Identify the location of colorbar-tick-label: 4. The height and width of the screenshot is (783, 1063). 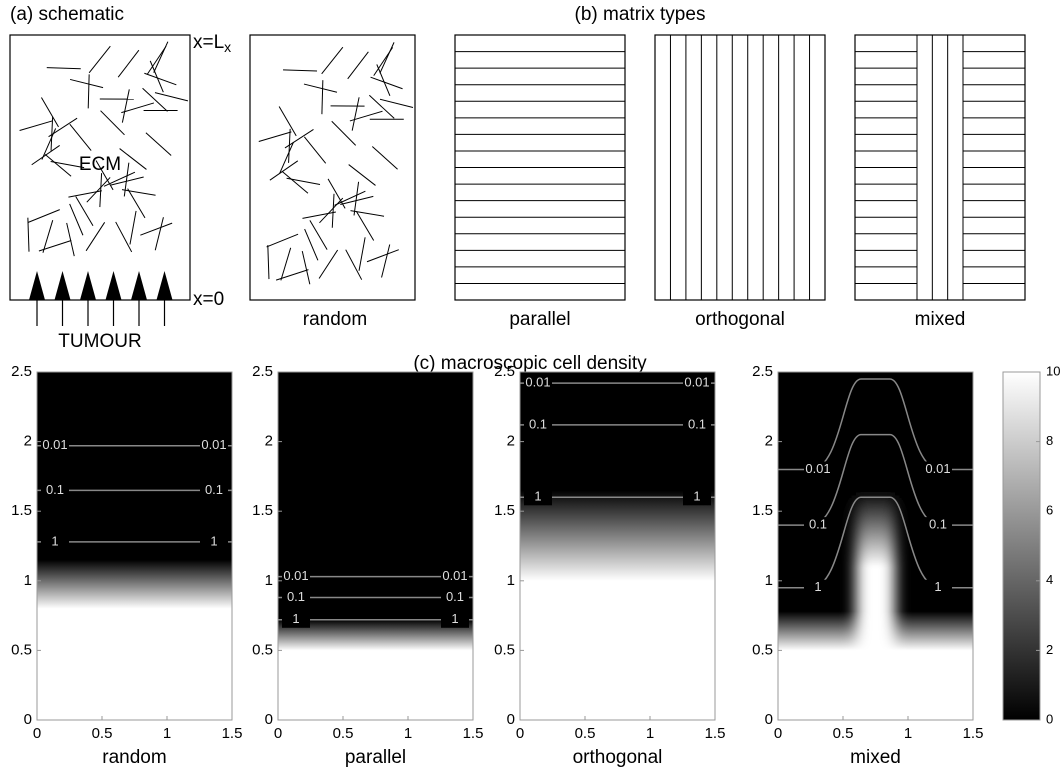
(1049, 579).